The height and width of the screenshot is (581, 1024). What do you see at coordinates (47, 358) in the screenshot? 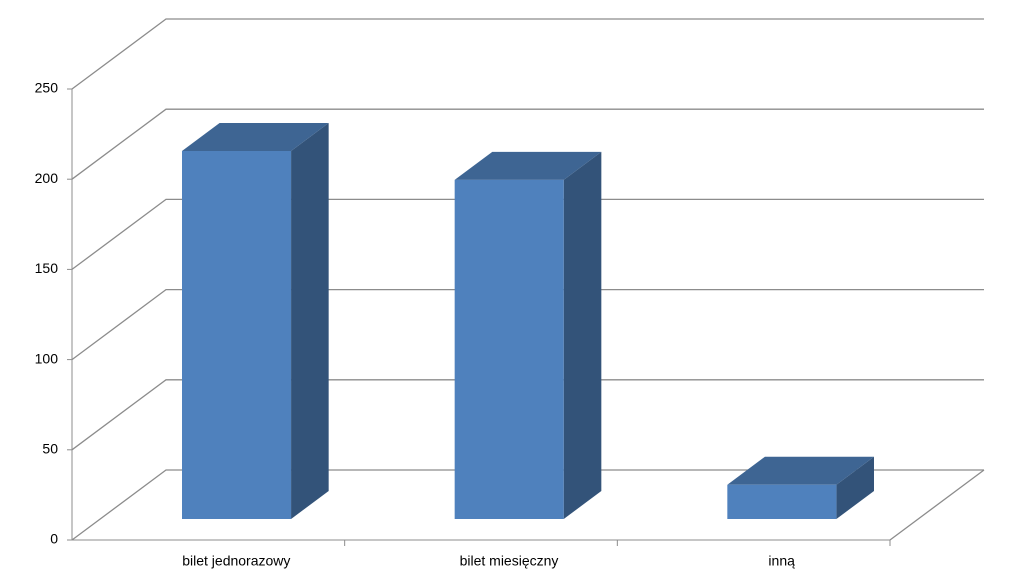
I see `y-tick-label: 100` at bounding box center [47, 358].